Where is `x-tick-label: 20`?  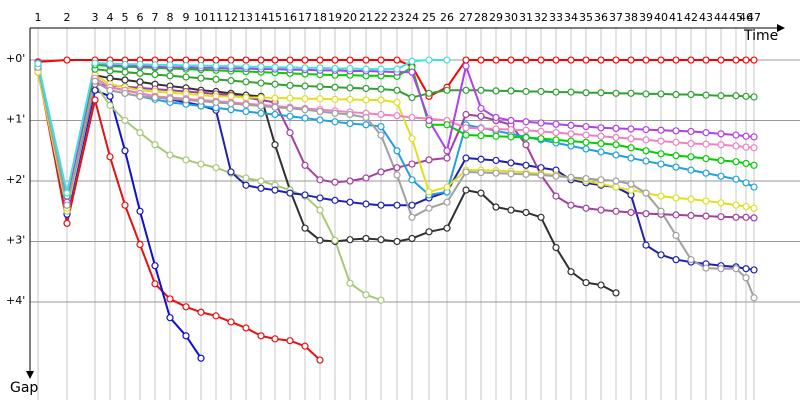
x-tick-label: 20 is located at coordinates (350, 17).